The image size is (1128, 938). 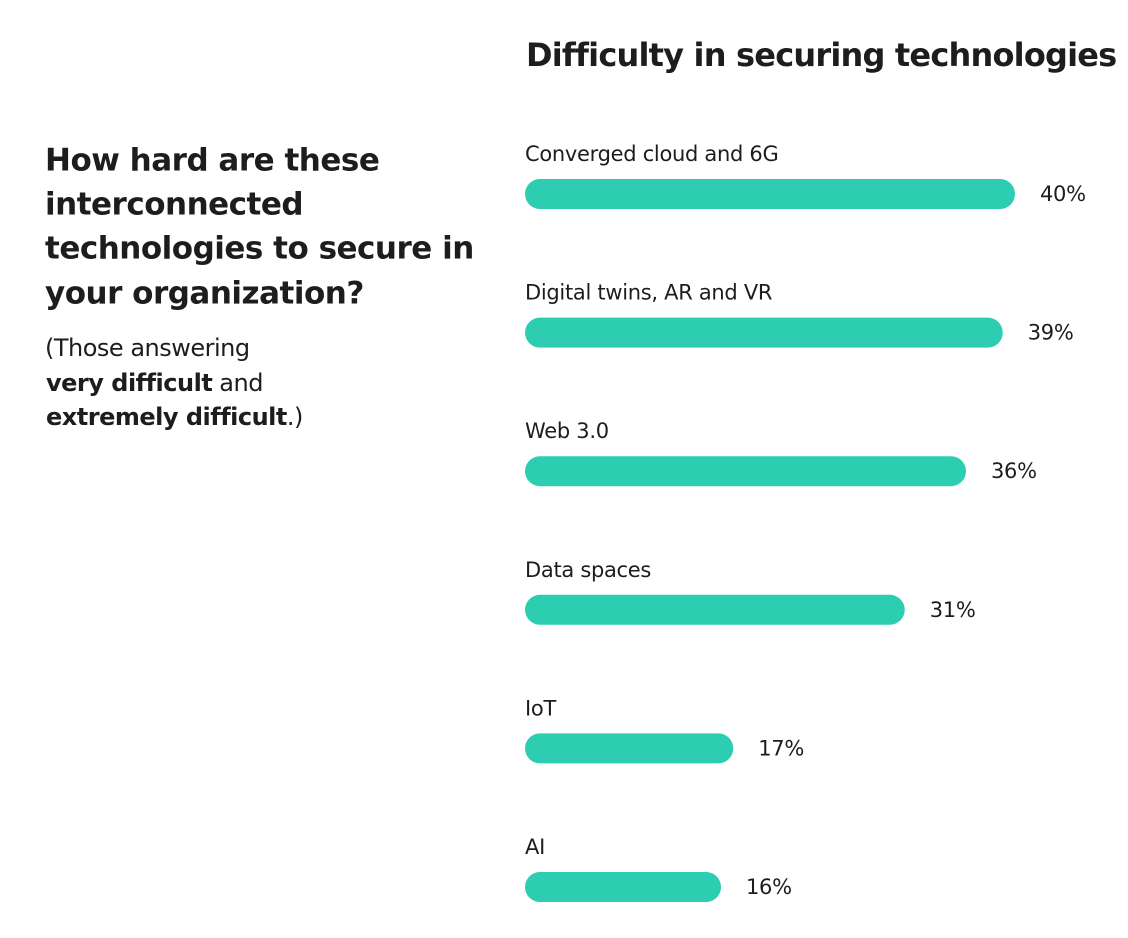 I want to click on note-bold: very difficult, so click(x=129, y=383).